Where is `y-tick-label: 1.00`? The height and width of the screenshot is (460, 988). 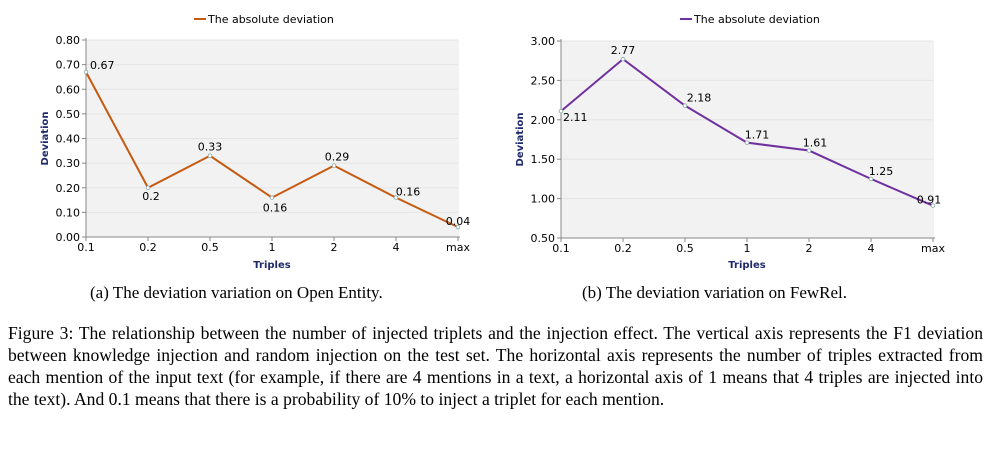
y-tick-label: 1.00 is located at coordinates (543, 199).